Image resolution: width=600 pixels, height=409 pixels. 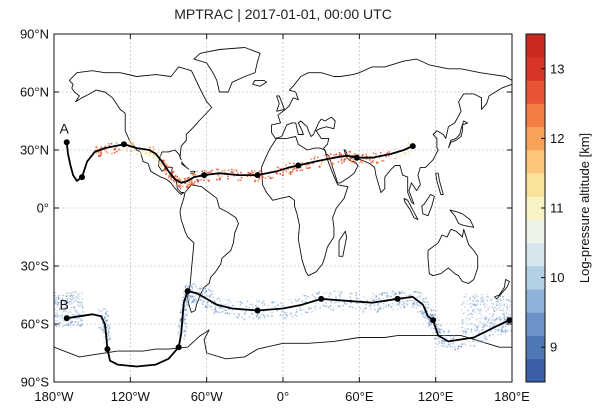 I want to click on colorbar-tick-label: 10, so click(x=557, y=277).